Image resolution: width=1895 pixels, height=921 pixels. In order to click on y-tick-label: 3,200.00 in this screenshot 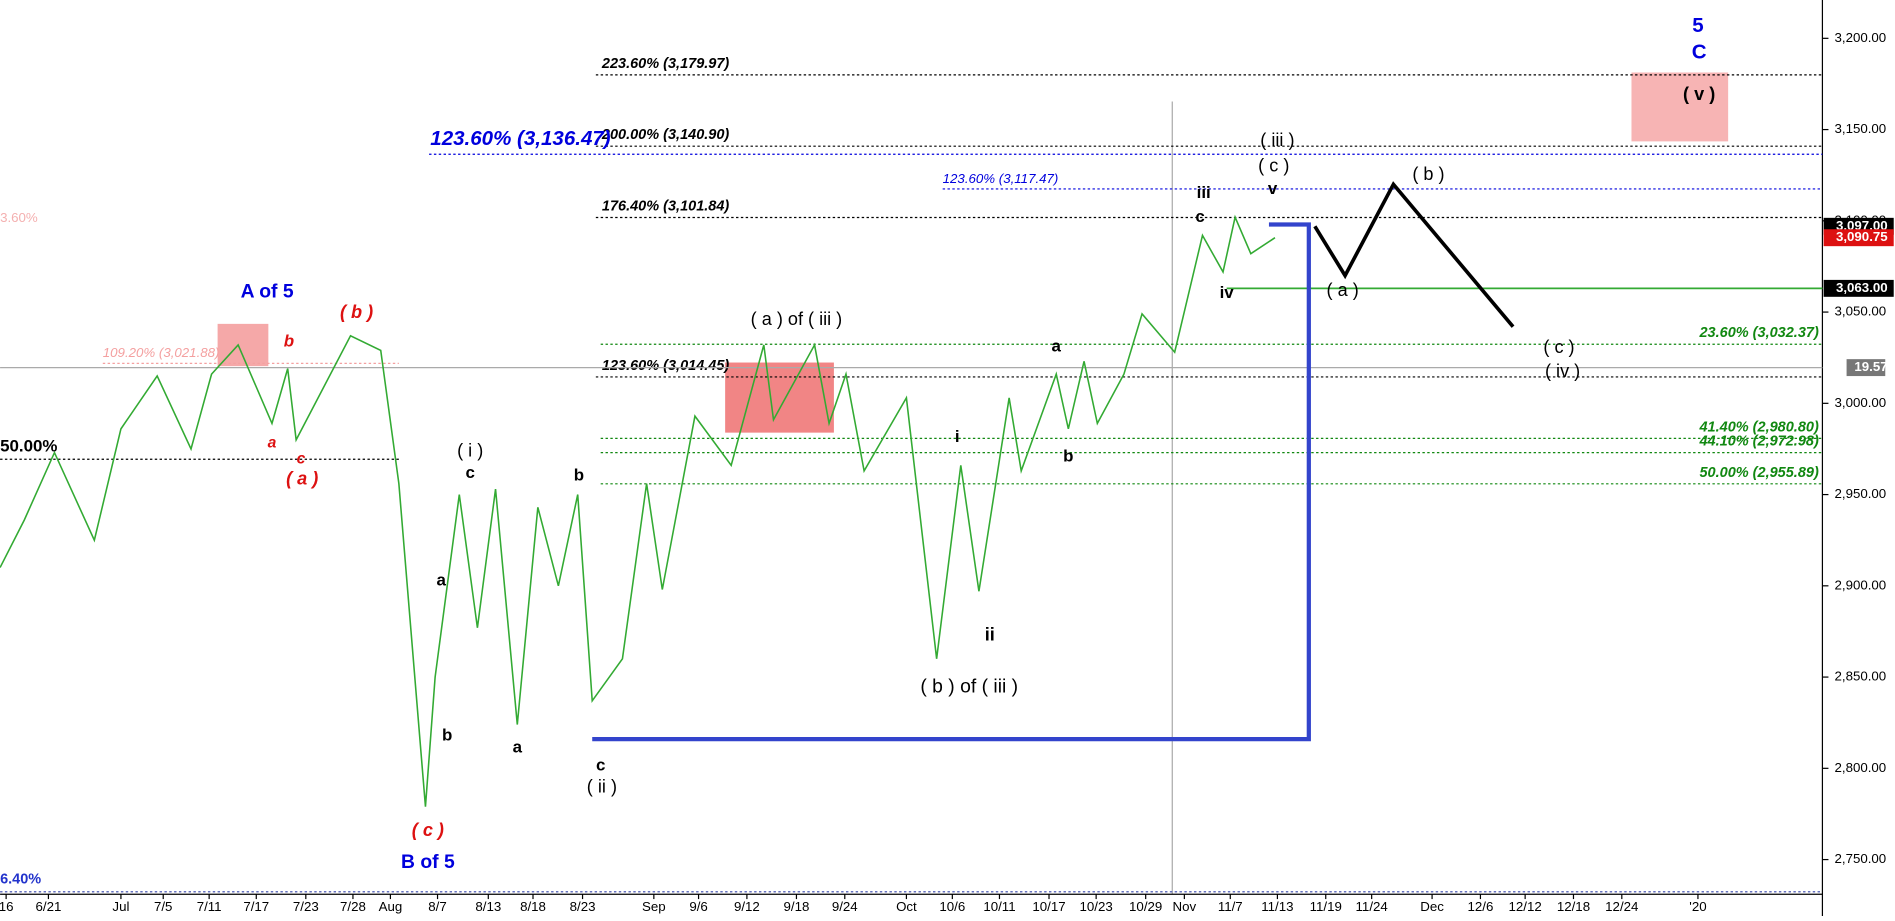, I will do `click(1860, 37)`.